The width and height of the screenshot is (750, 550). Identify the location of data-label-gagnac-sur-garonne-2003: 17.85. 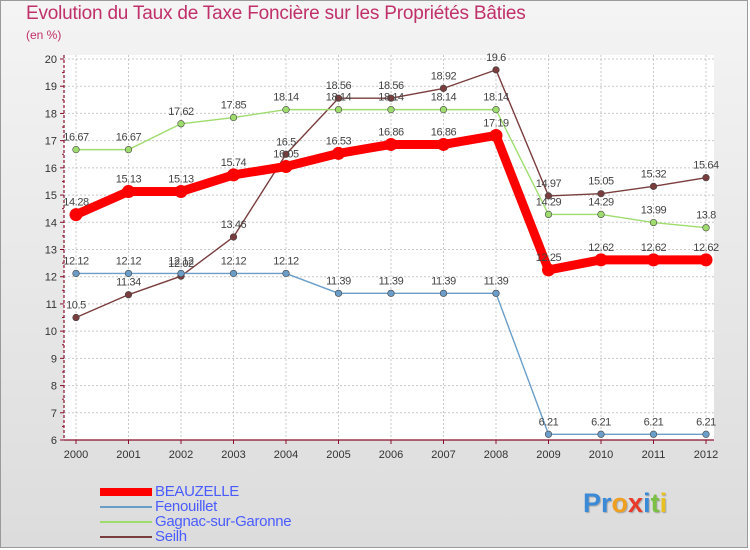
(234, 106).